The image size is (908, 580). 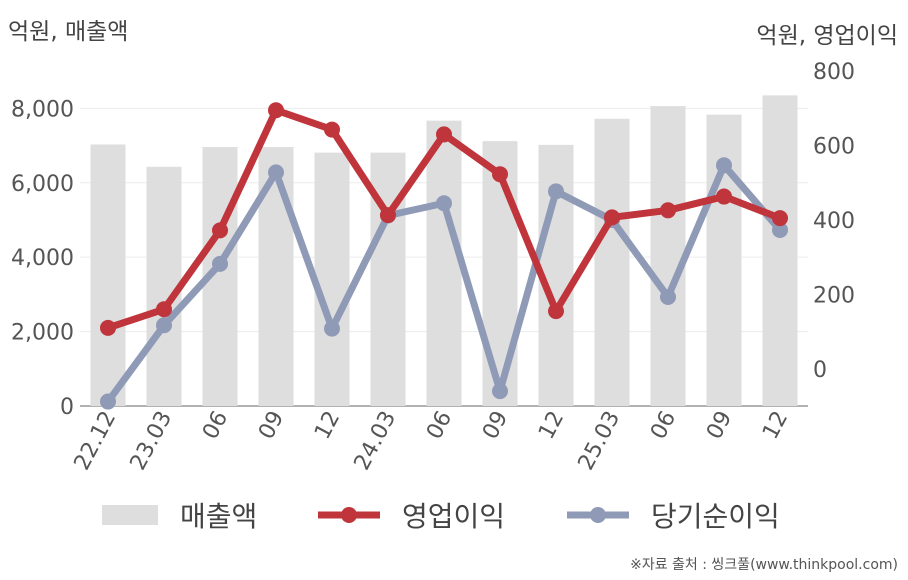 I want to click on right-axis-unit: 억원, 영업이익, so click(x=827, y=36).